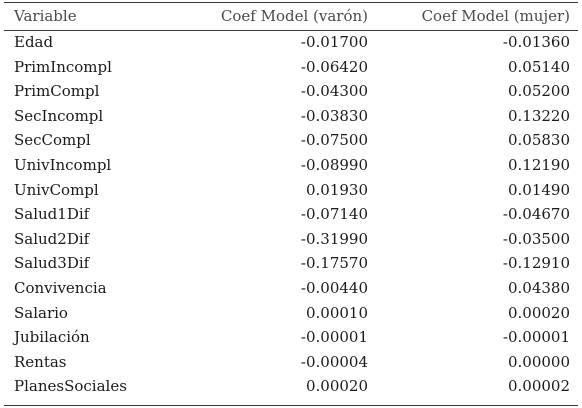 This screenshot has height=408, width=582. What do you see at coordinates (59, 115) in the screenshot?
I see `variable-name: SecIncompl` at bounding box center [59, 115].